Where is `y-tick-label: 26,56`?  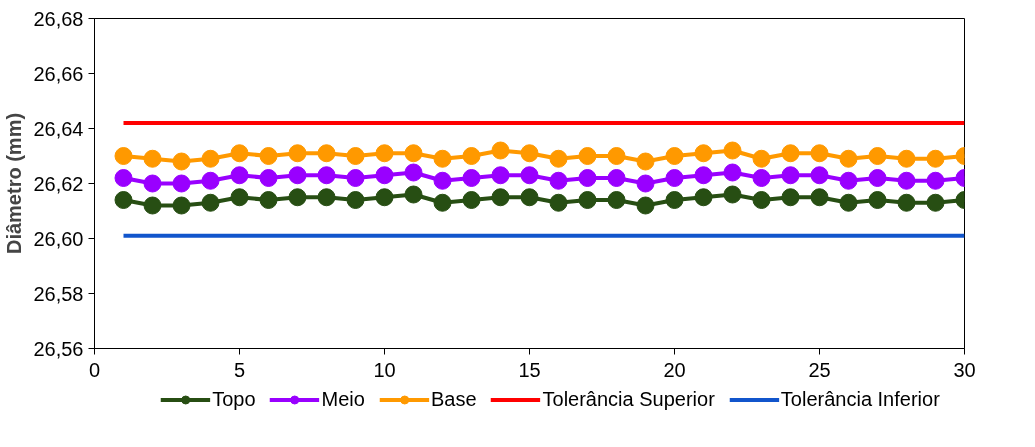 y-tick-label: 26,56 is located at coordinates (58, 348).